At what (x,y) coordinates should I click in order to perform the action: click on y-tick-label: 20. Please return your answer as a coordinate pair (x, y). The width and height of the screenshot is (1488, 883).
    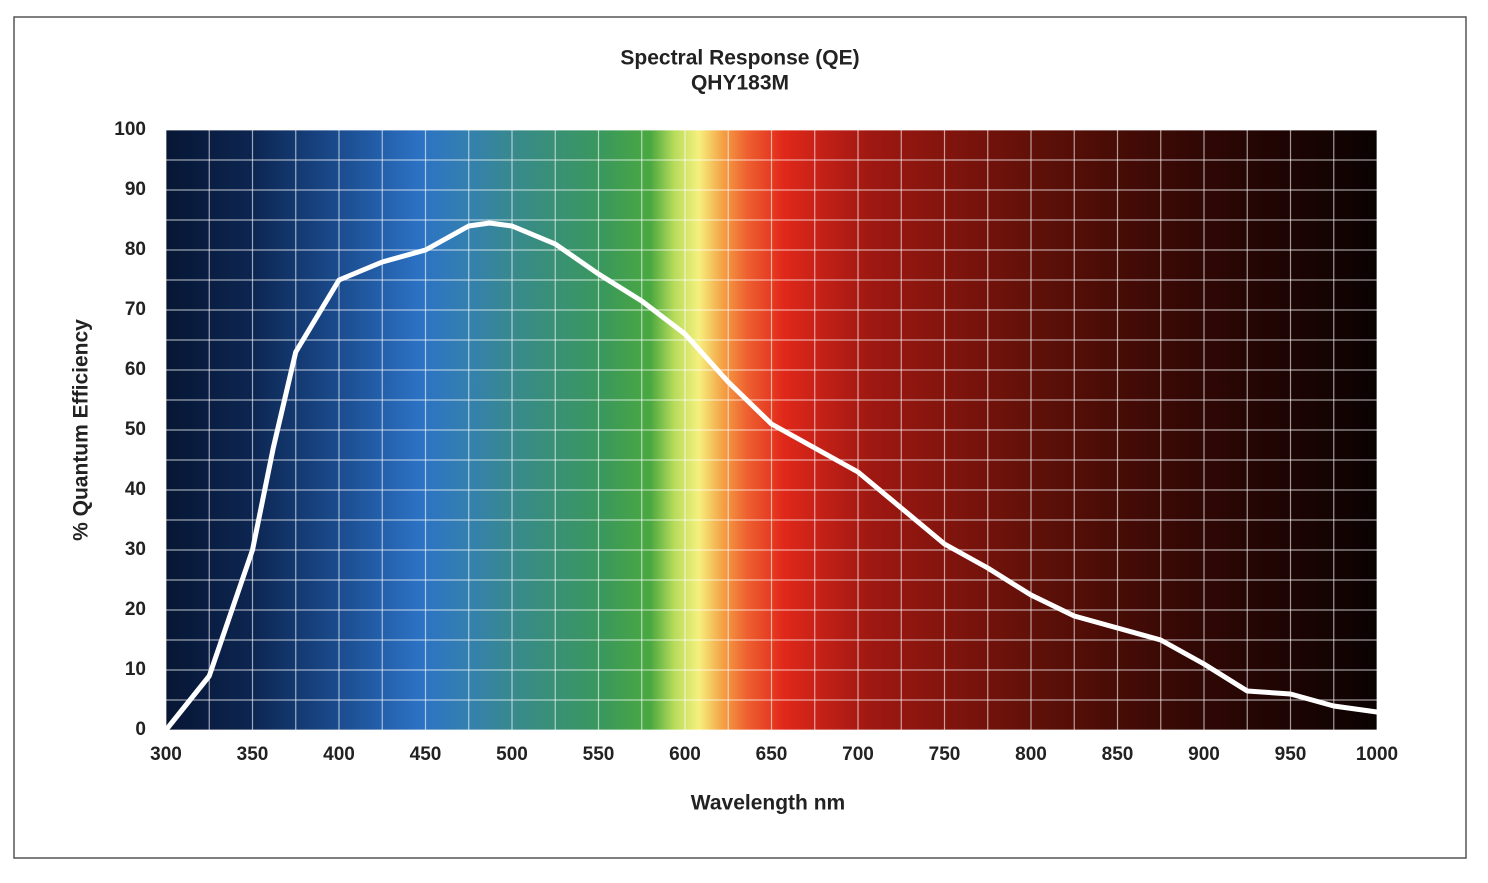
    Looking at the image, I should click on (135, 609).